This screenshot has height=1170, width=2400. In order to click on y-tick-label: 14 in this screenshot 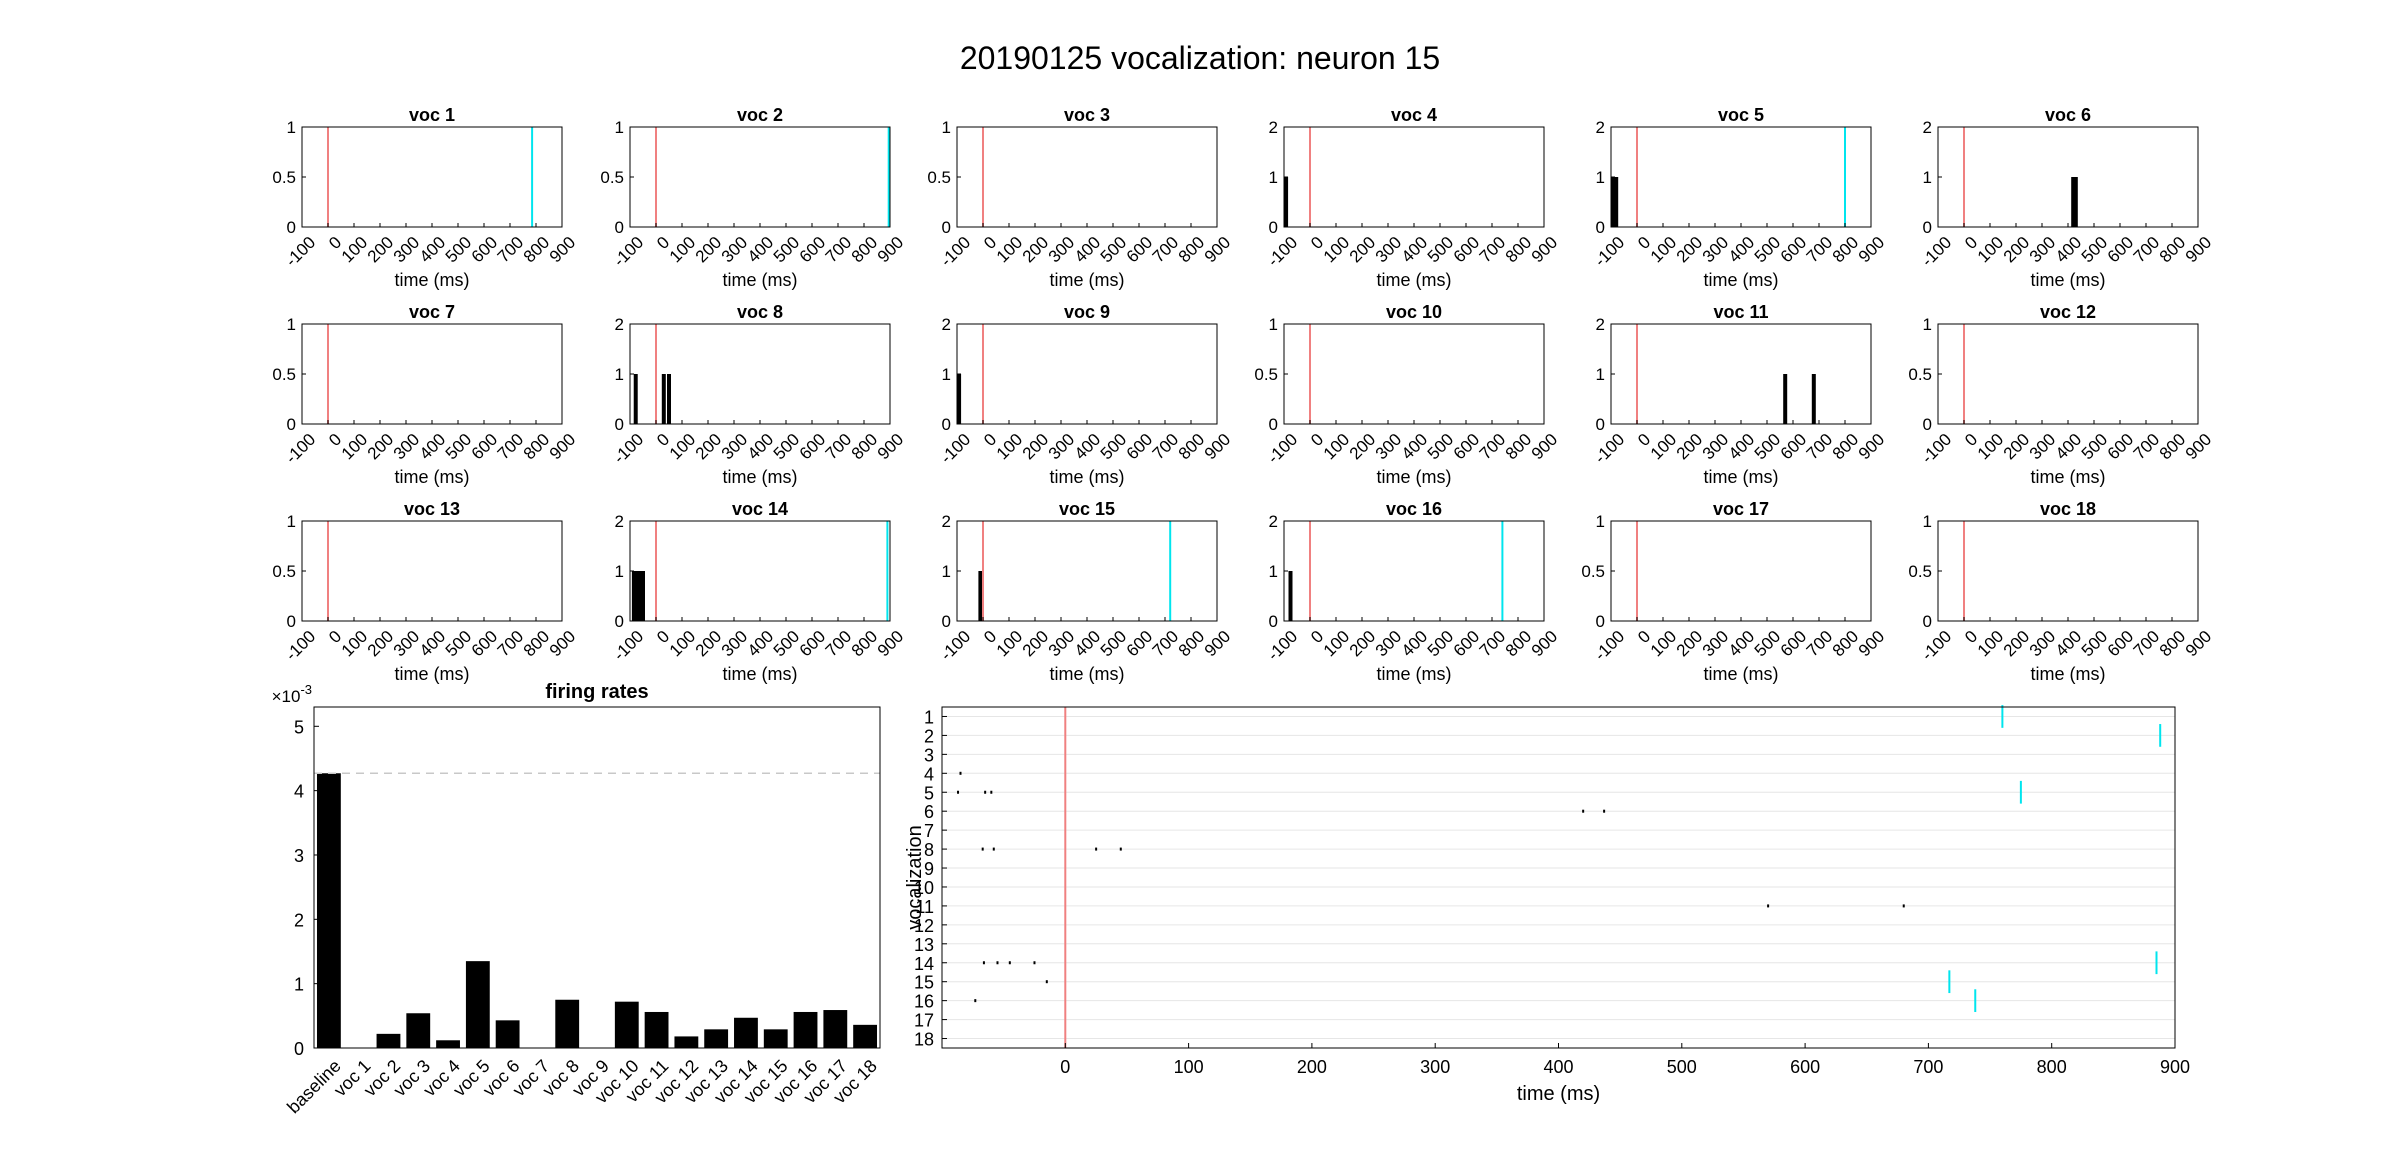, I will do `click(924, 964)`.